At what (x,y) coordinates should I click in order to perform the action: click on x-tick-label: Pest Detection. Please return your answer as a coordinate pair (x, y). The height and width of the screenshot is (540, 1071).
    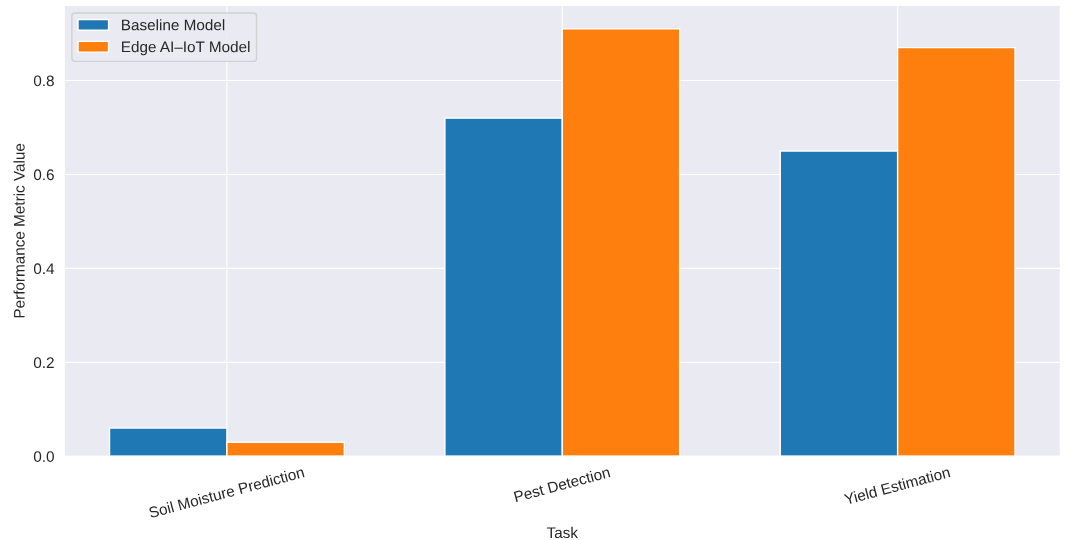
    Looking at the image, I should click on (562, 484).